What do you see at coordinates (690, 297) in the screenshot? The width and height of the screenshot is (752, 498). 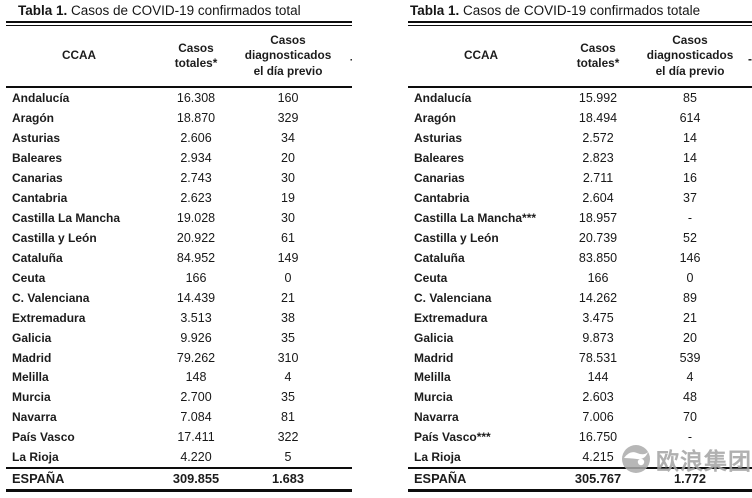 I see `casos-dia-previo-value: 89` at bounding box center [690, 297].